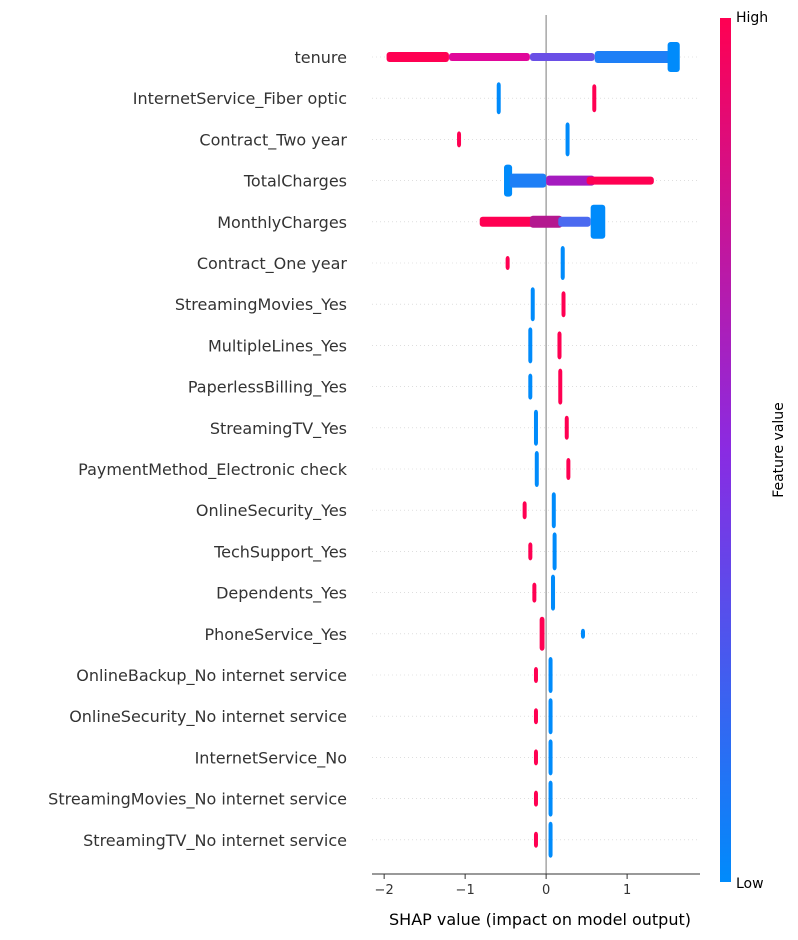  I want to click on feature-label: TotalCharges, so click(295, 181).